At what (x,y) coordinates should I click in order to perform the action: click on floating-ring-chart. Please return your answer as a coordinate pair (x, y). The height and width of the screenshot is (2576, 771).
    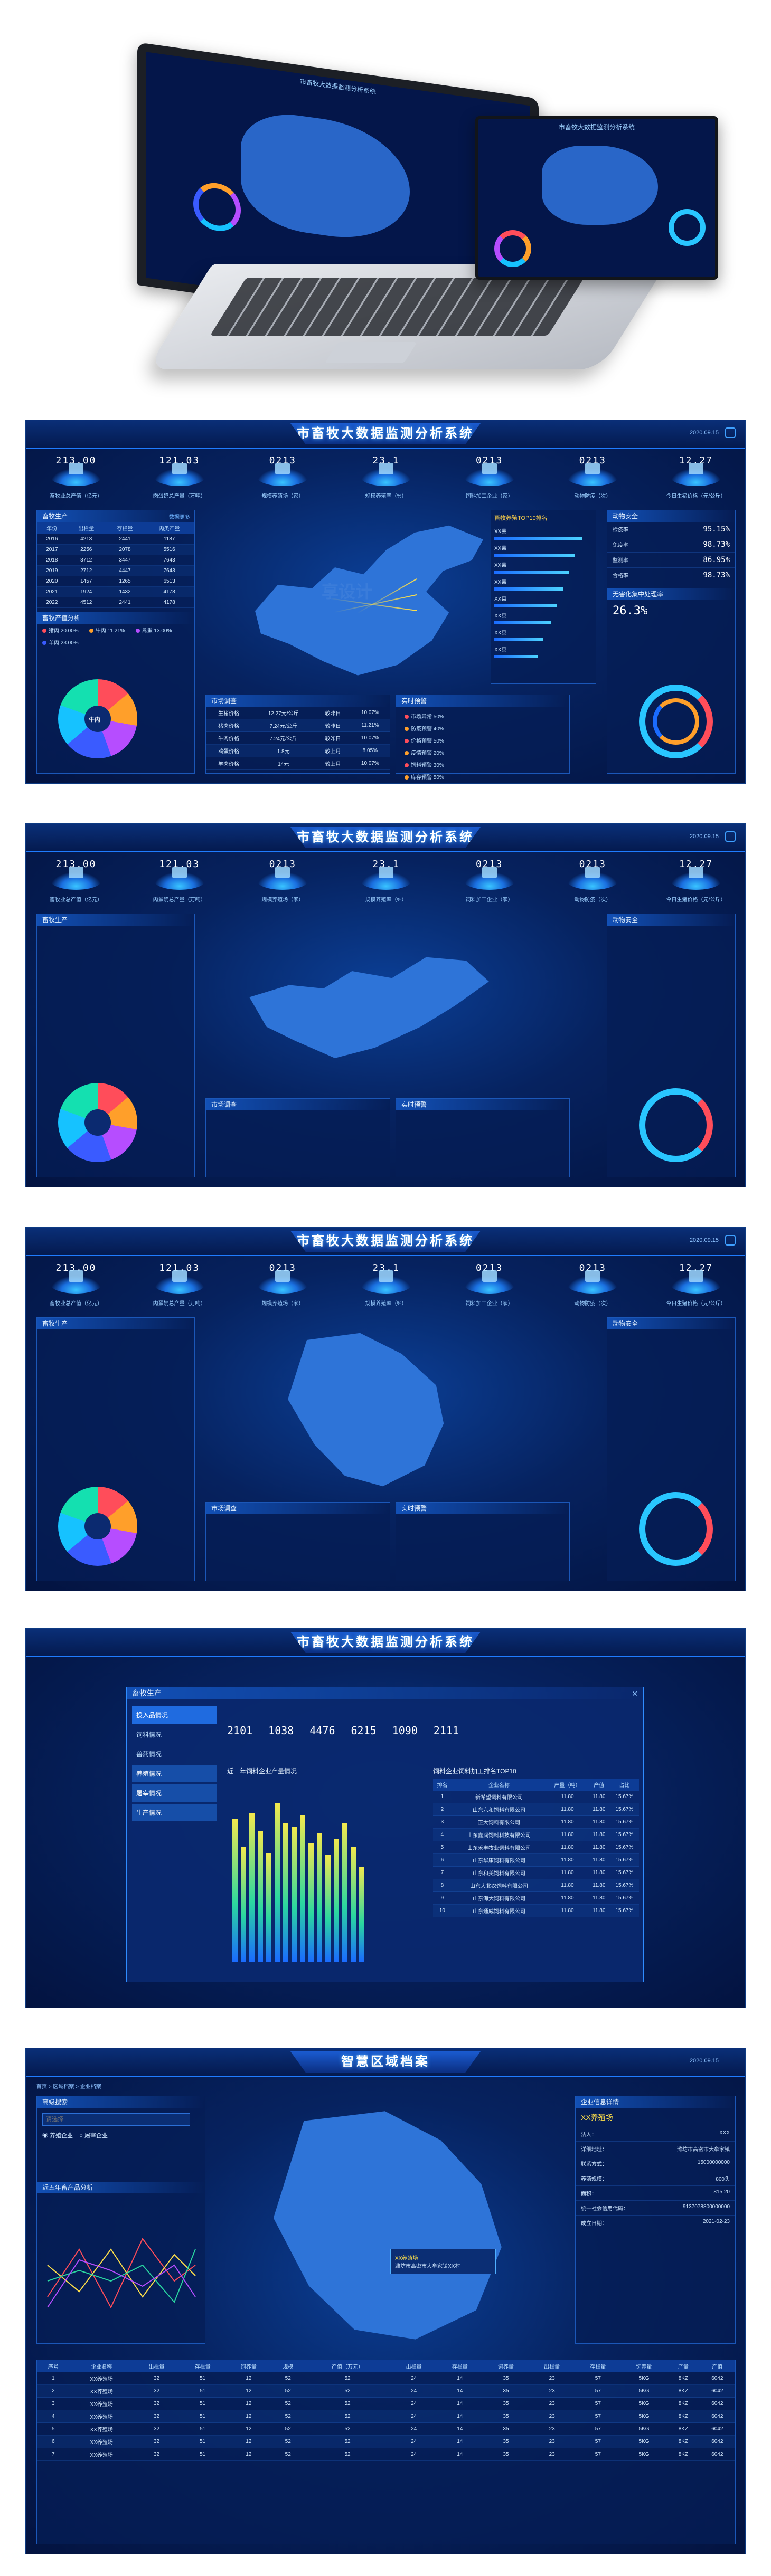
    Looking at the image, I should click on (687, 227).